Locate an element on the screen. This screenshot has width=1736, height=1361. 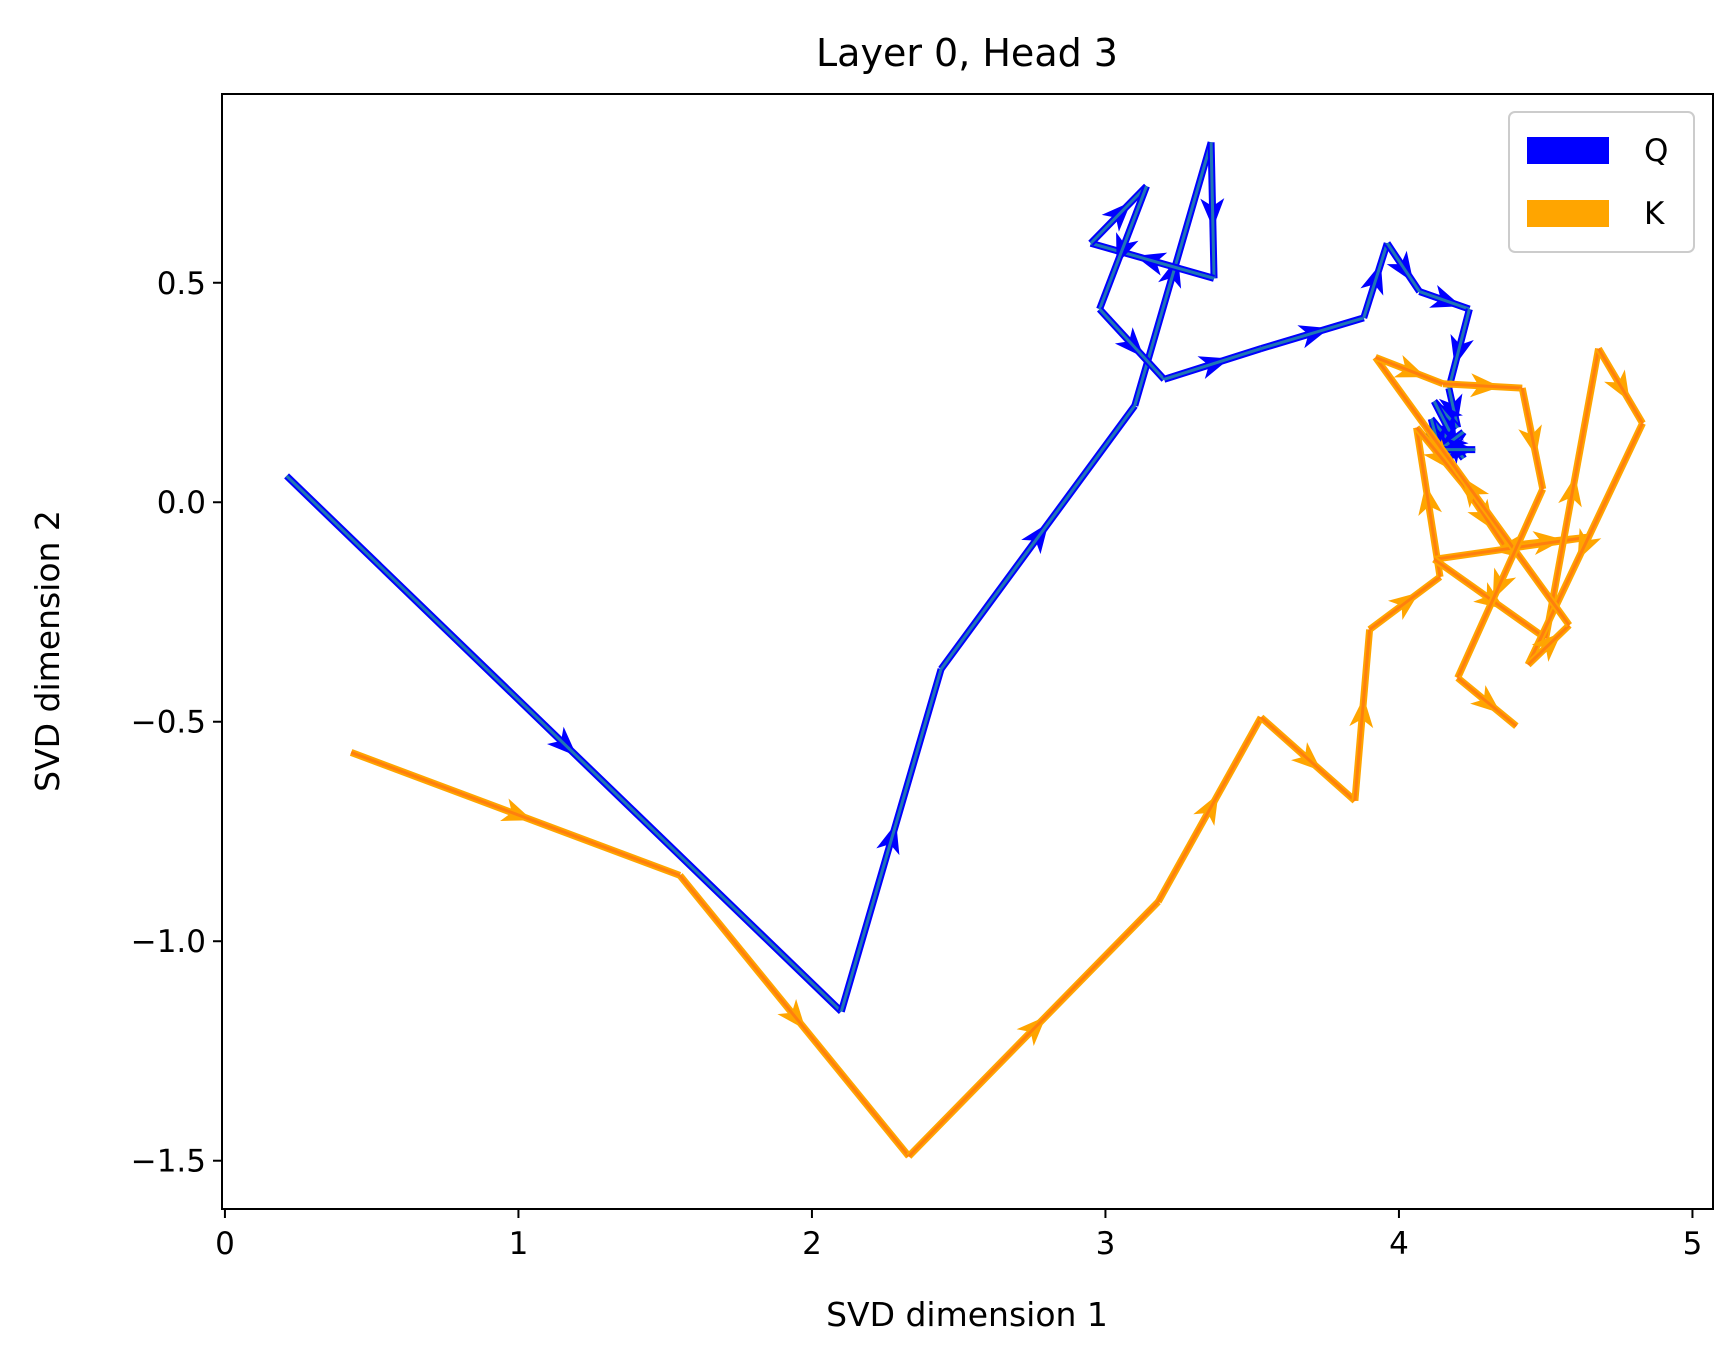
x-tick-label: 1 is located at coordinates (519, 1244).